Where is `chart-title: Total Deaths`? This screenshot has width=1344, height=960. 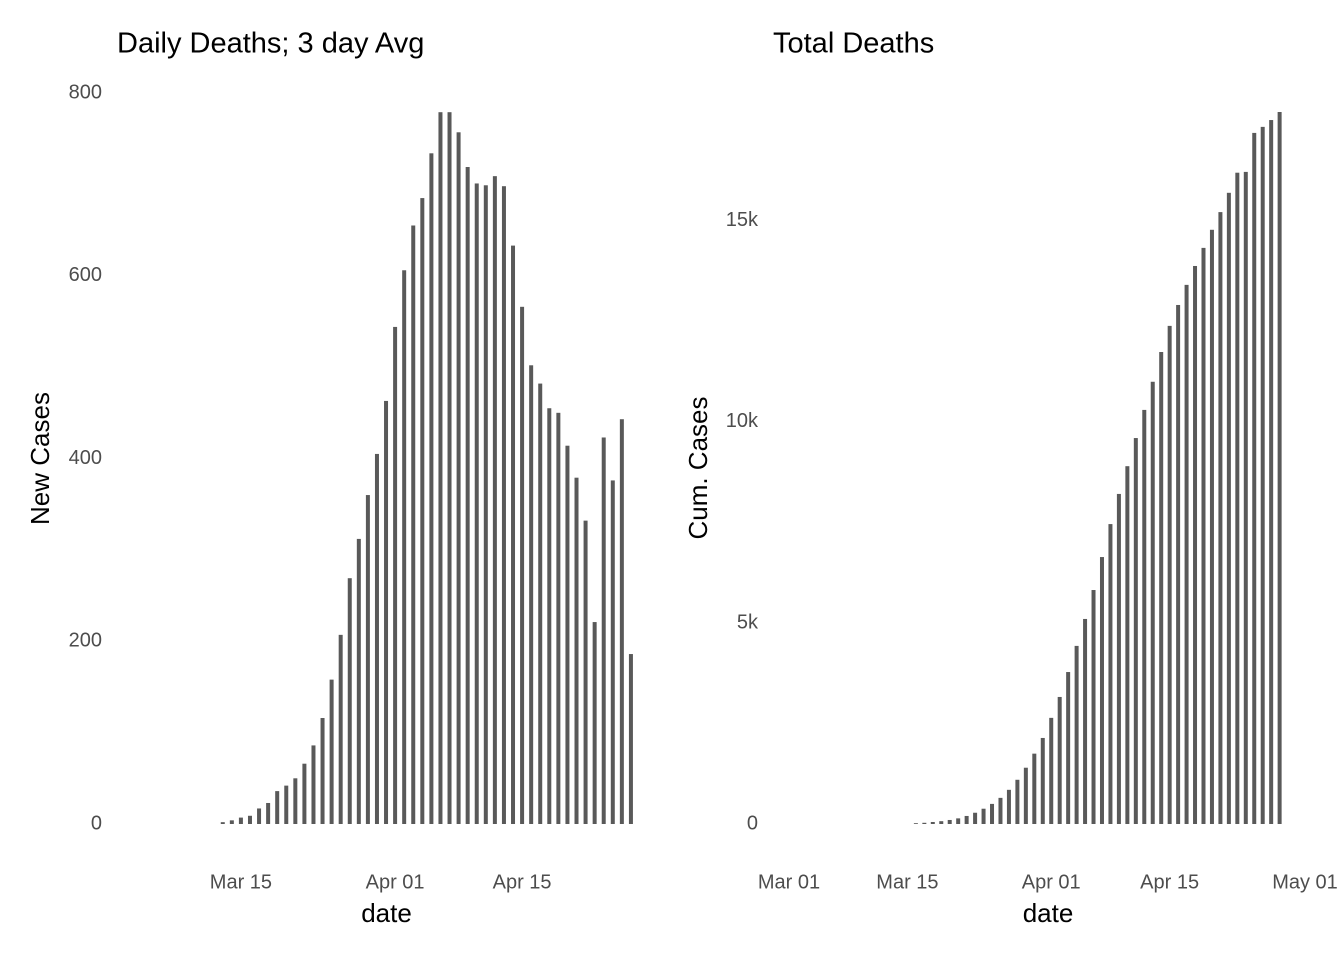 chart-title: Total Deaths is located at coordinates (853, 44).